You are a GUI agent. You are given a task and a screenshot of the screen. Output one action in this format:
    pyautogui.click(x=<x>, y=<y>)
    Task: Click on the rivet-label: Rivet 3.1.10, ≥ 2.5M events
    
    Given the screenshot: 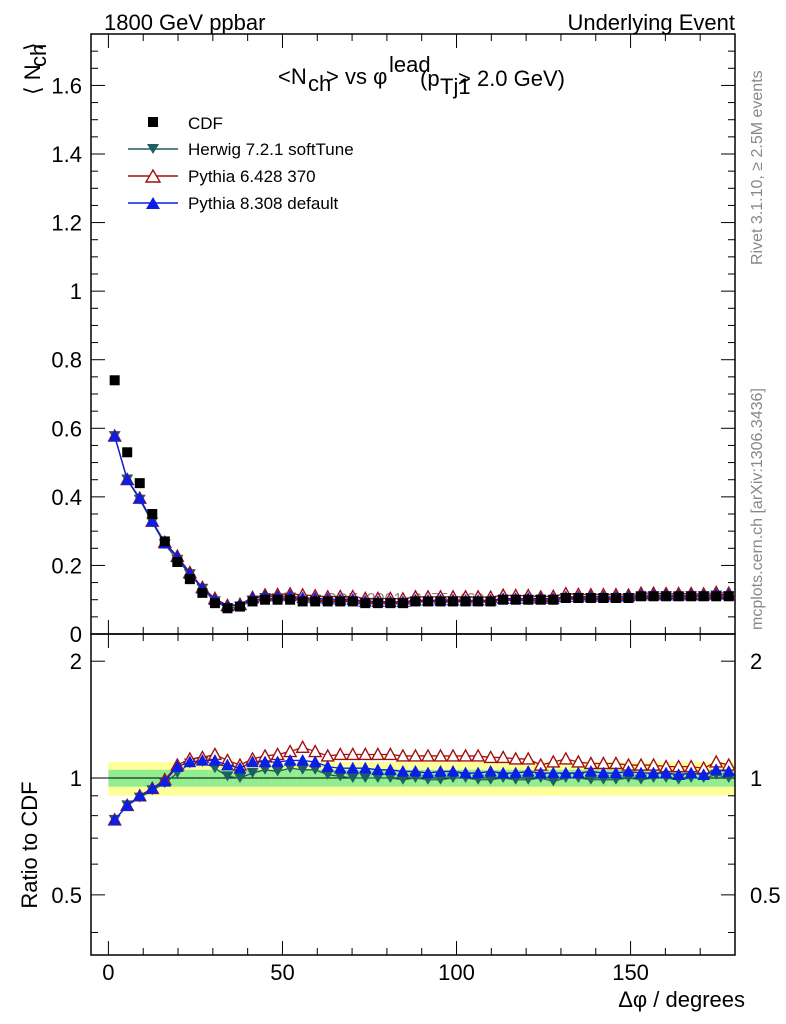 What is the action you would take?
    pyautogui.click(x=757, y=167)
    